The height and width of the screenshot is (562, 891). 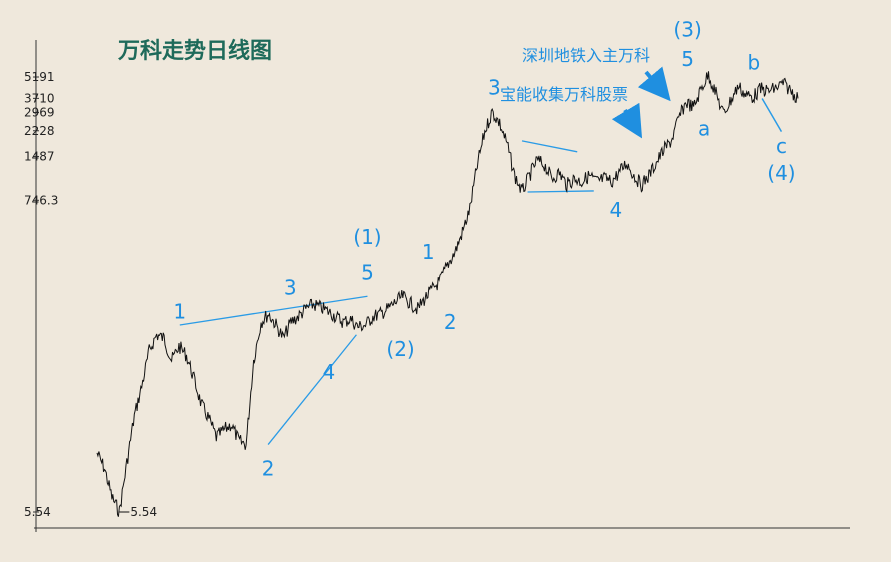 I want to click on wave-label: (2), so click(x=400, y=349).